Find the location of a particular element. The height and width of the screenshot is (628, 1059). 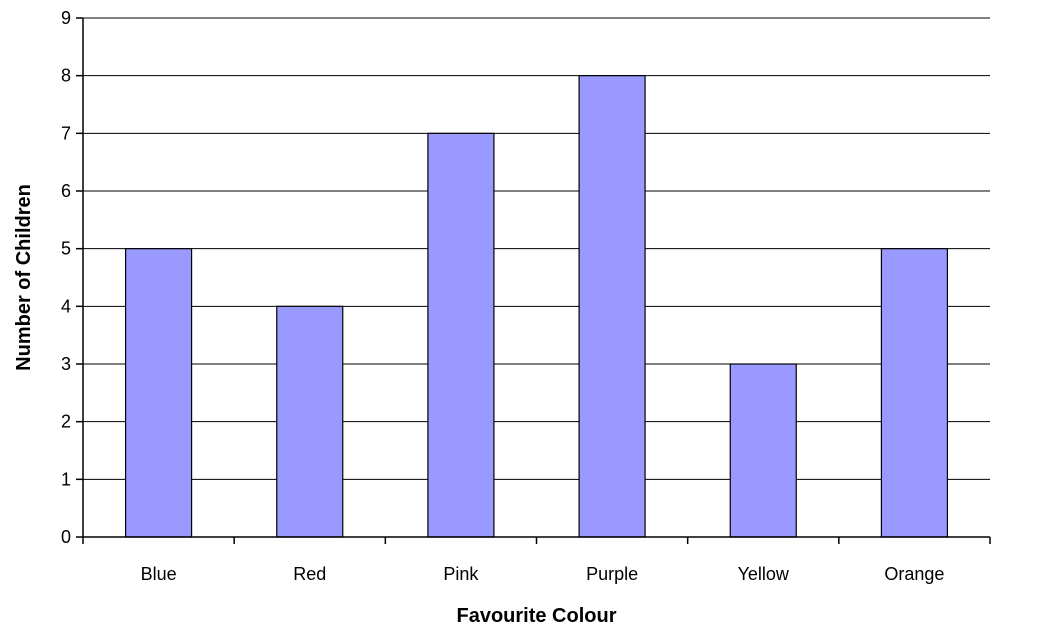

y-tick-label: 2 is located at coordinates (66, 422).